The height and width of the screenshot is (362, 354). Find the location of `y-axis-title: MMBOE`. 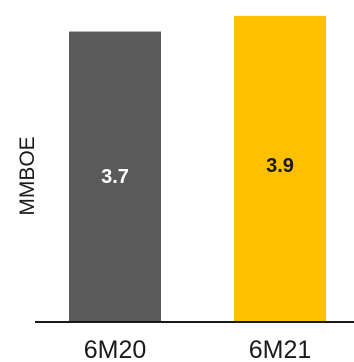

y-axis-title: MMBOE is located at coordinates (27, 175).